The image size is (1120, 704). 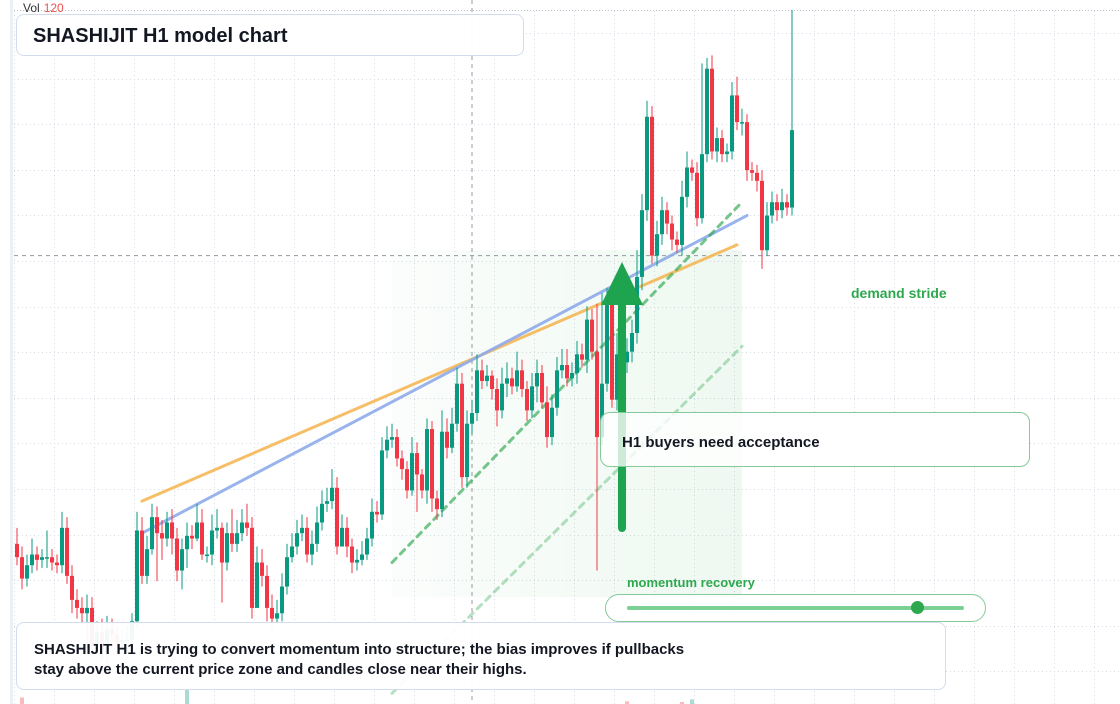 What do you see at coordinates (11, 352) in the screenshot?
I see `left-axis-strip` at bounding box center [11, 352].